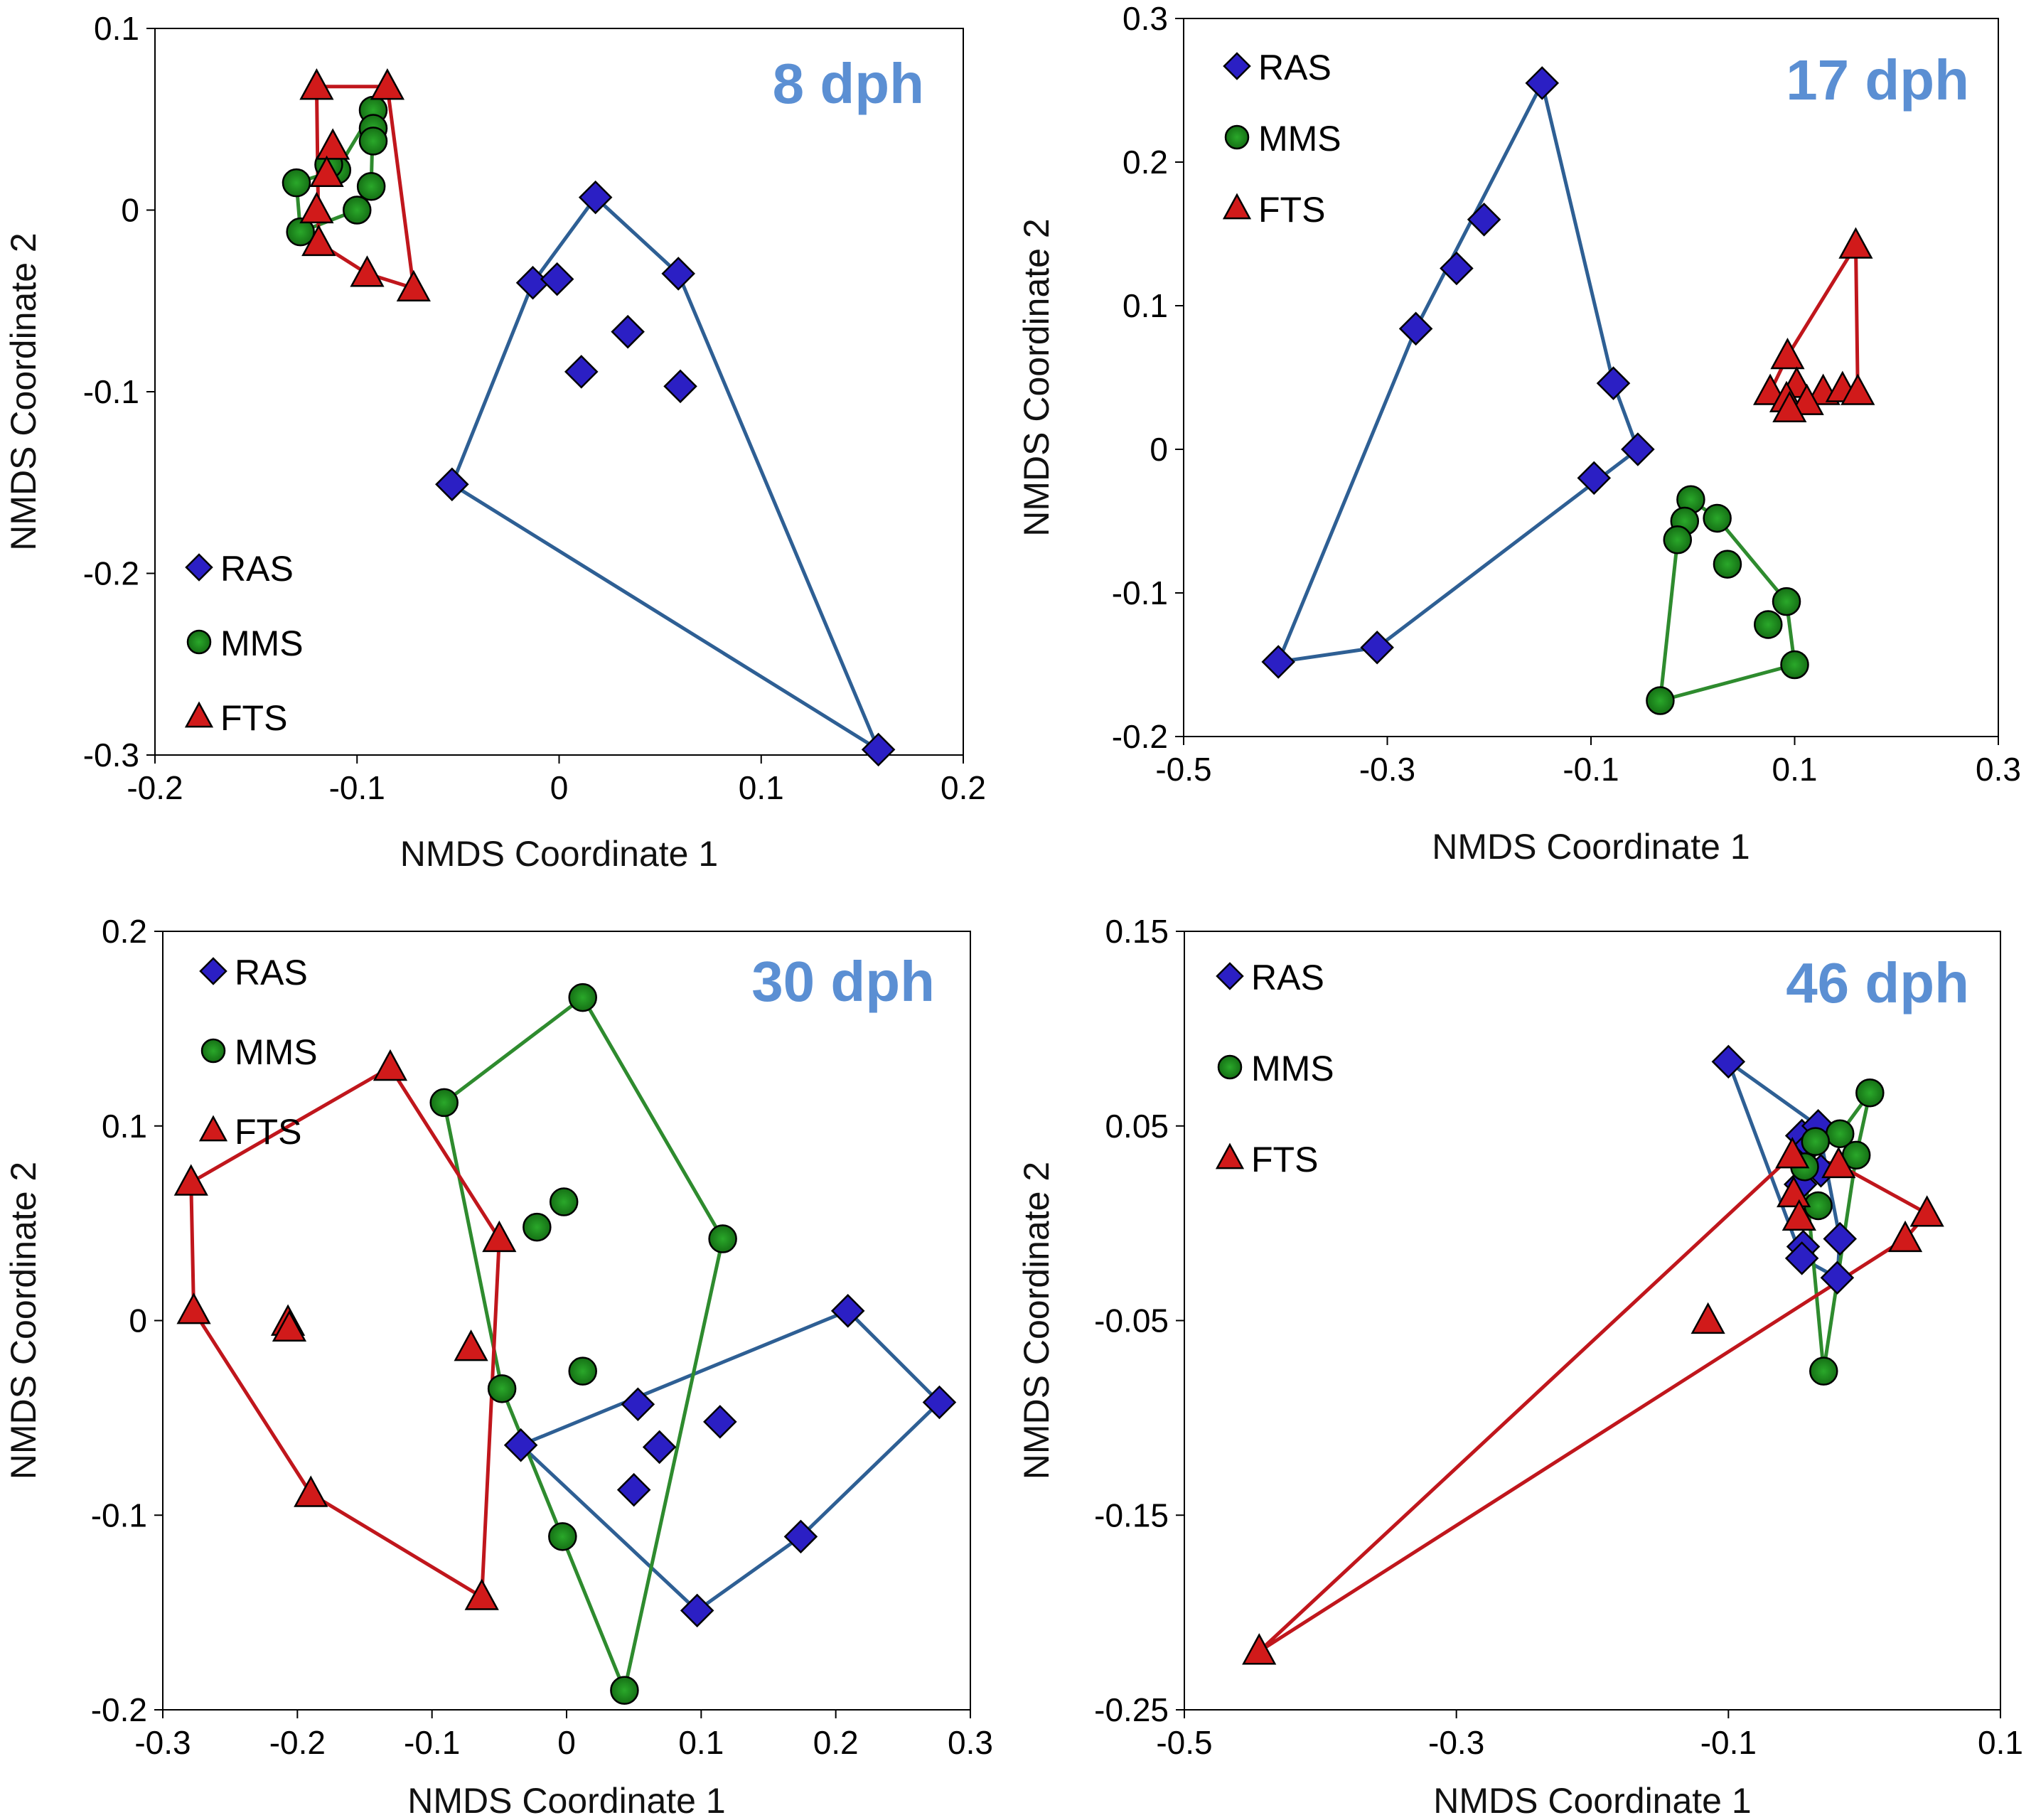 The width and height of the screenshot is (2036, 1820). I want to click on y-tick-label: -0.15, so click(1131, 1515).